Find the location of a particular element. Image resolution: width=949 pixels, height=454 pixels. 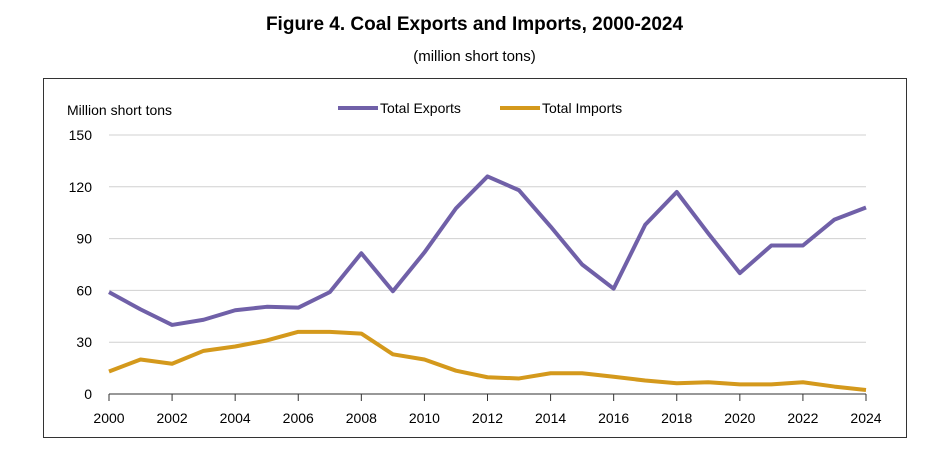

legend-label: Total Exports is located at coordinates (420, 108).